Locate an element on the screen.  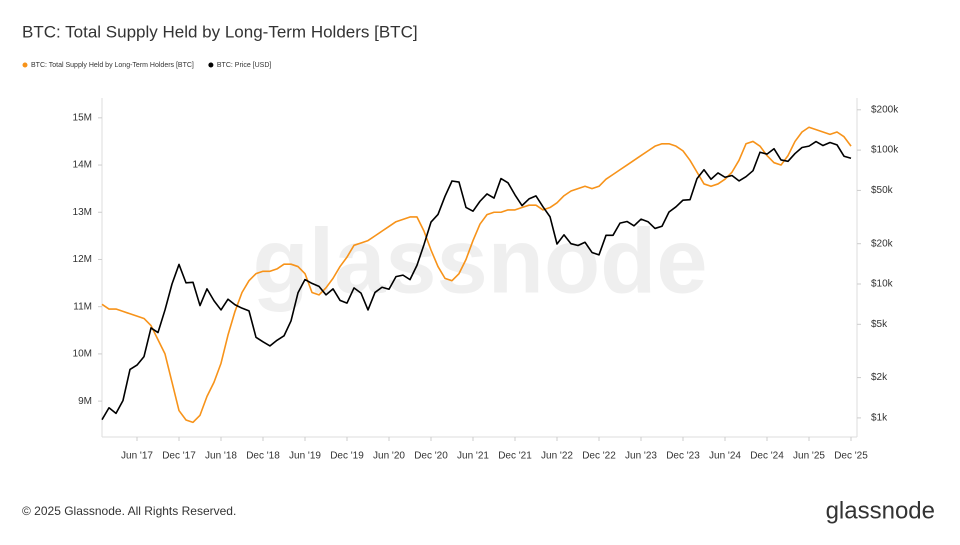
x-tick-label: Jun '17 is located at coordinates (137, 456).